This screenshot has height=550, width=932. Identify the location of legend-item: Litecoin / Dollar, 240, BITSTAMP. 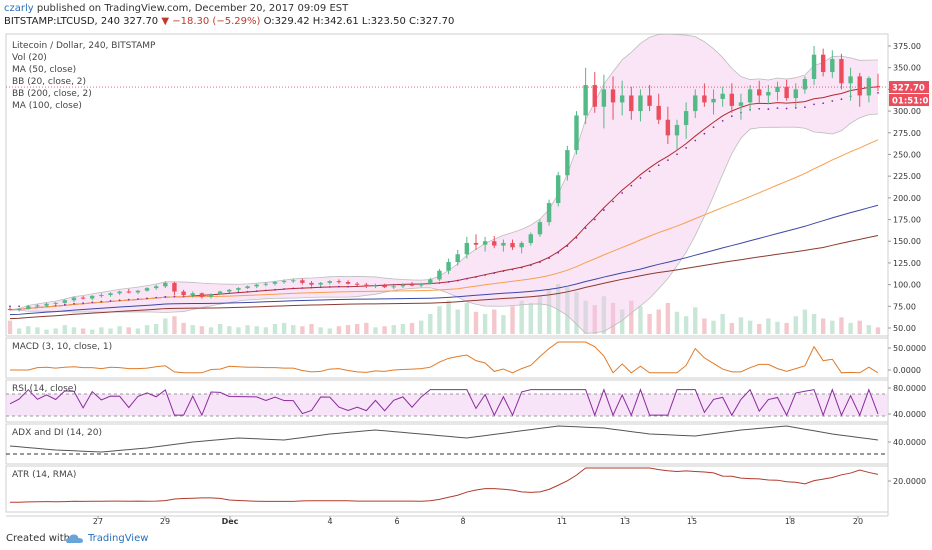
(84, 46).